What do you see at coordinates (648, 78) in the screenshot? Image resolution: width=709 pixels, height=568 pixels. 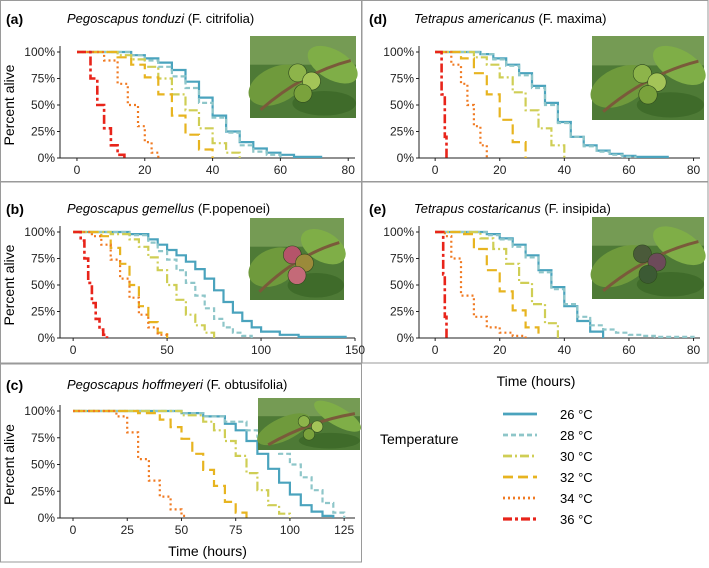 I see `fig-fruit-photo-d` at bounding box center [648, 78].